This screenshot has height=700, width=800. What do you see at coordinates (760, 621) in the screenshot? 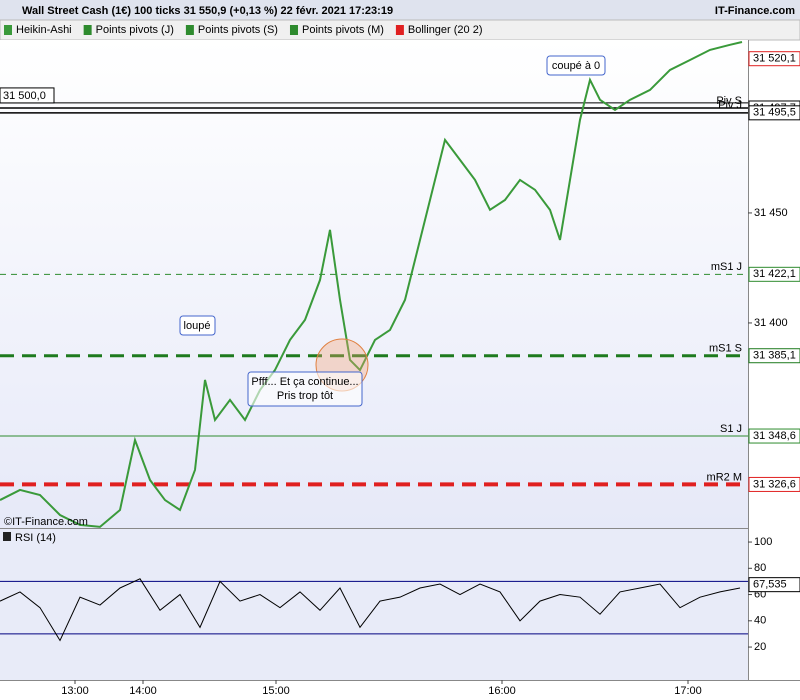
I see `y-tick-label: 40` at bounding box center [760, 621].